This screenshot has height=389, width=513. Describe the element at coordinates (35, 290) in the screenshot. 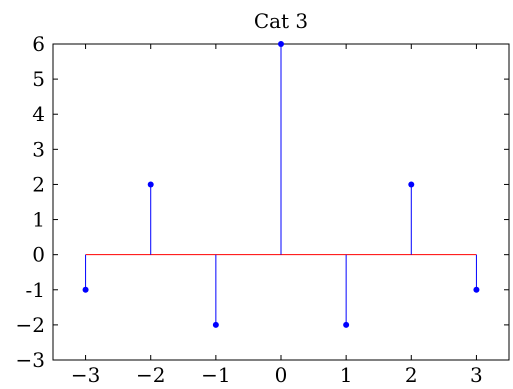

I see `y-tick-label: -1` at that location.